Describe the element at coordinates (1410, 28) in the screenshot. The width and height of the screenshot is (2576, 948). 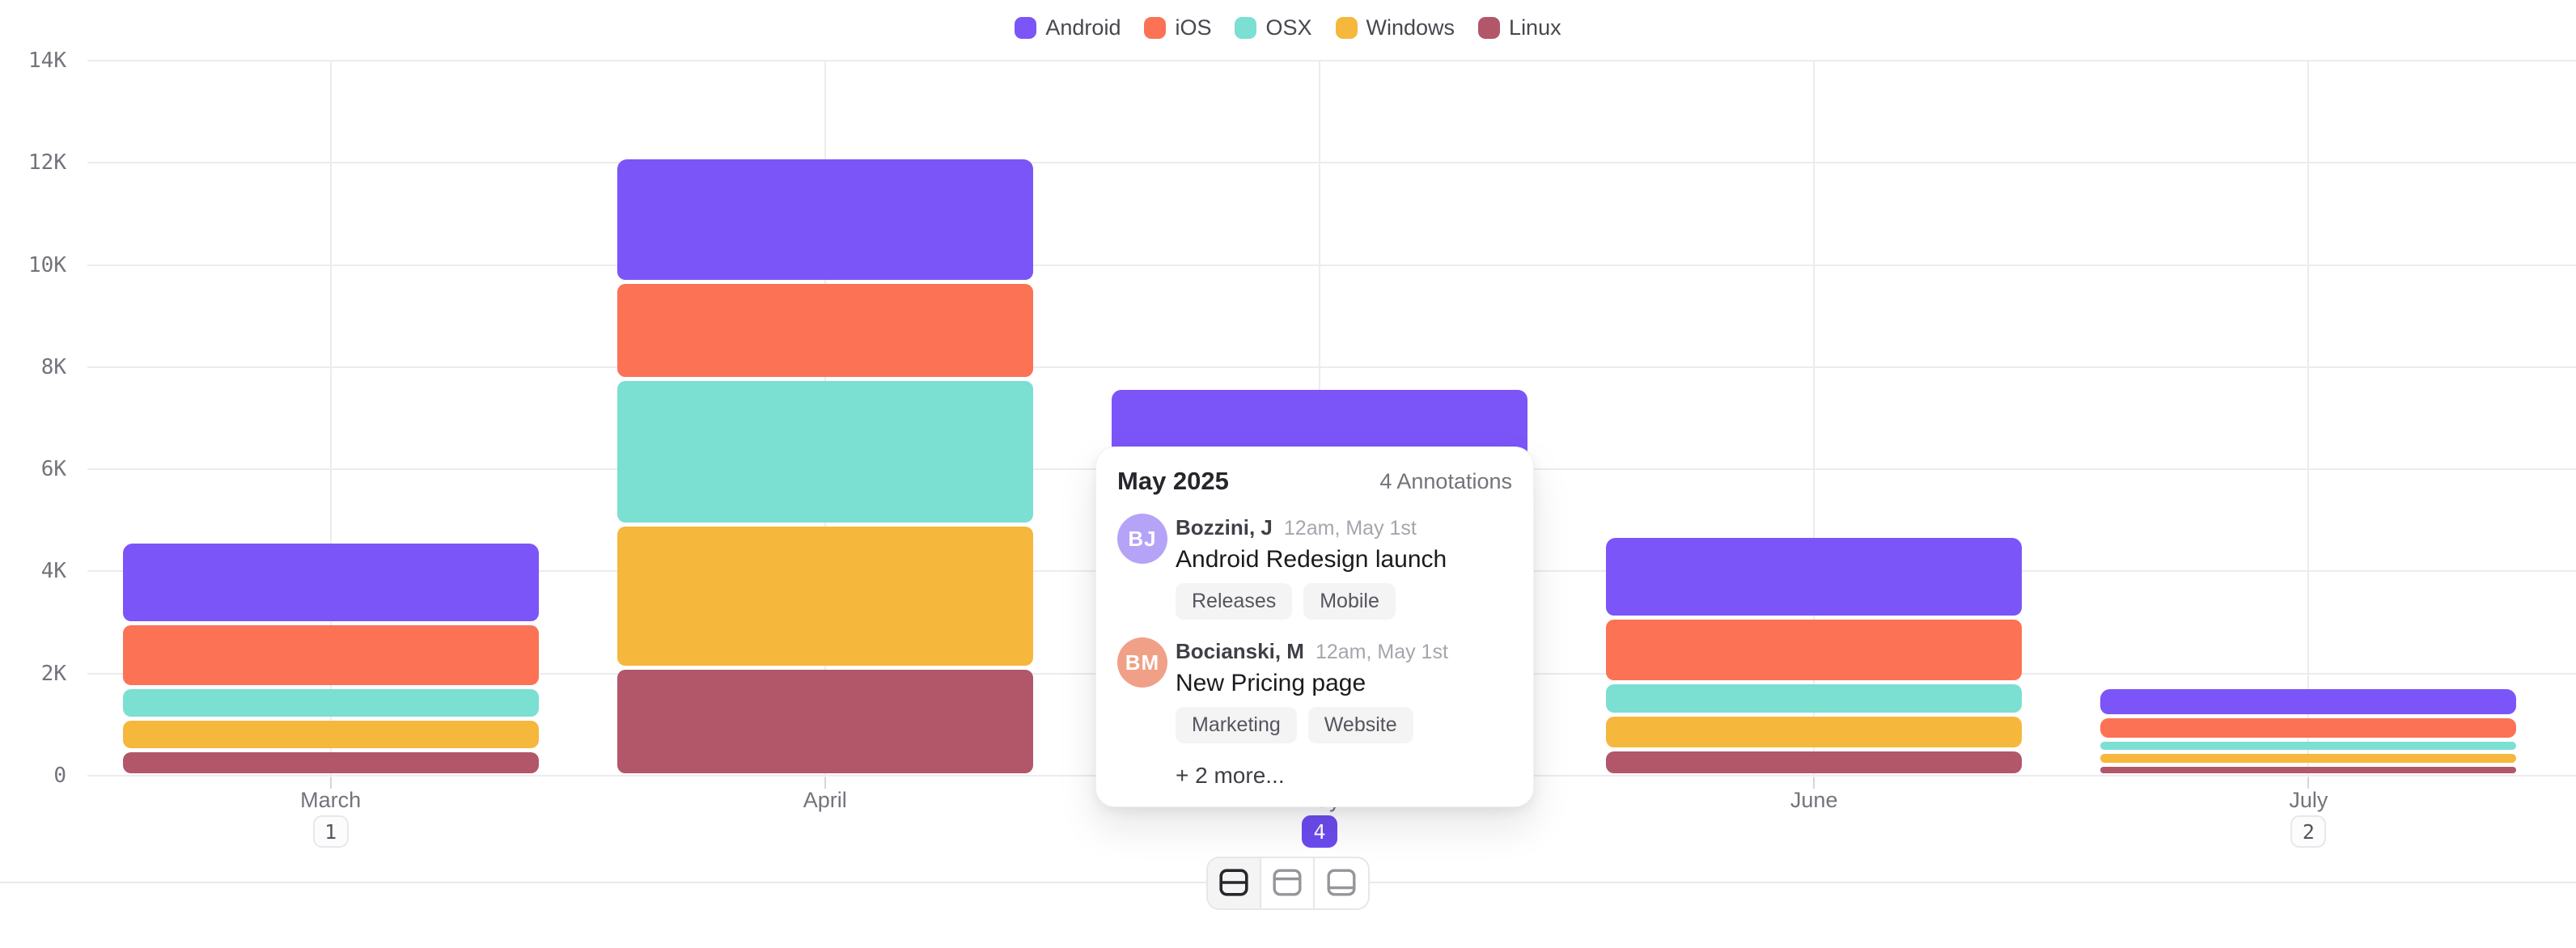
I see `legend-label: Windows` at that location.